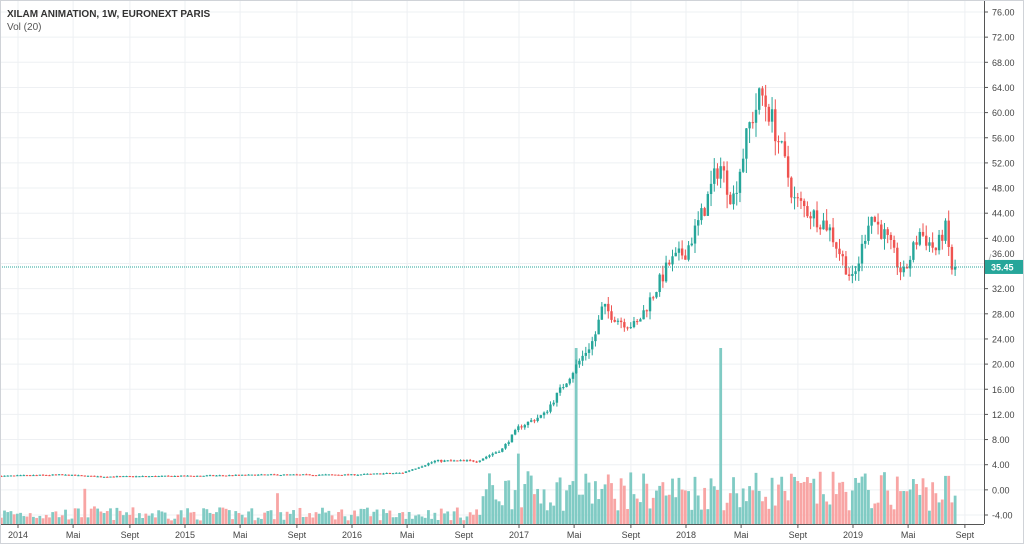 This screenshot has height=544, width=1024. Describe the element at coordinates (1003, 13) in the screenshot. I see `price-tick-label: 76.00` at that location.